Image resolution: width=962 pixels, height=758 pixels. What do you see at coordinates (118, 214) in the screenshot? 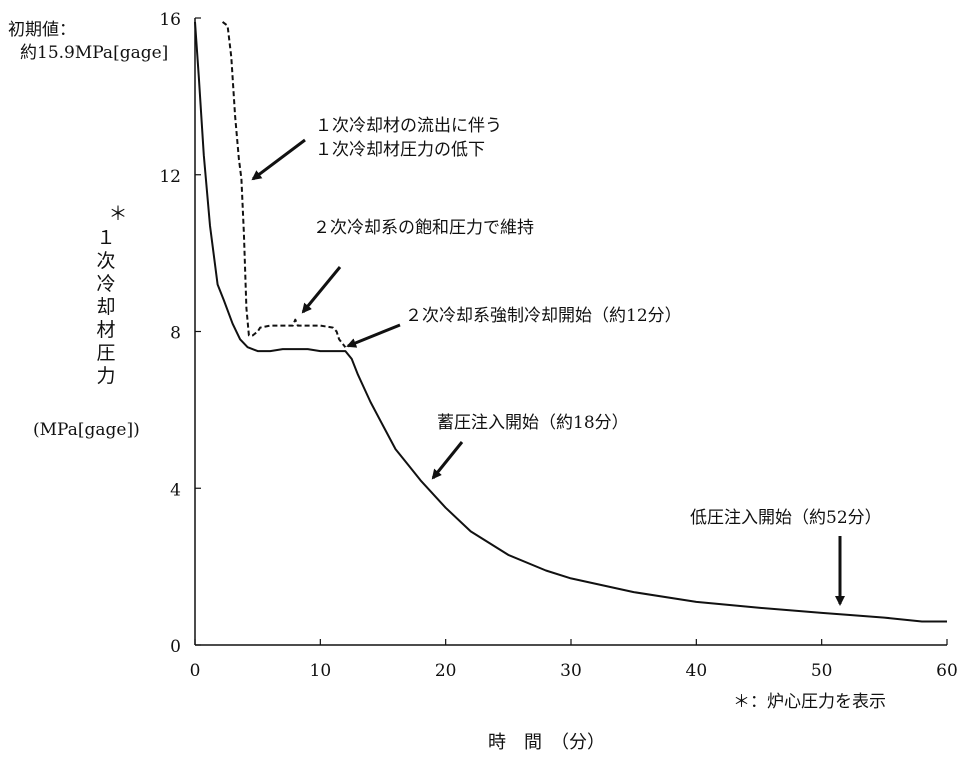
I see `y-axis-star: ＊` at bounding box center [118, 214].